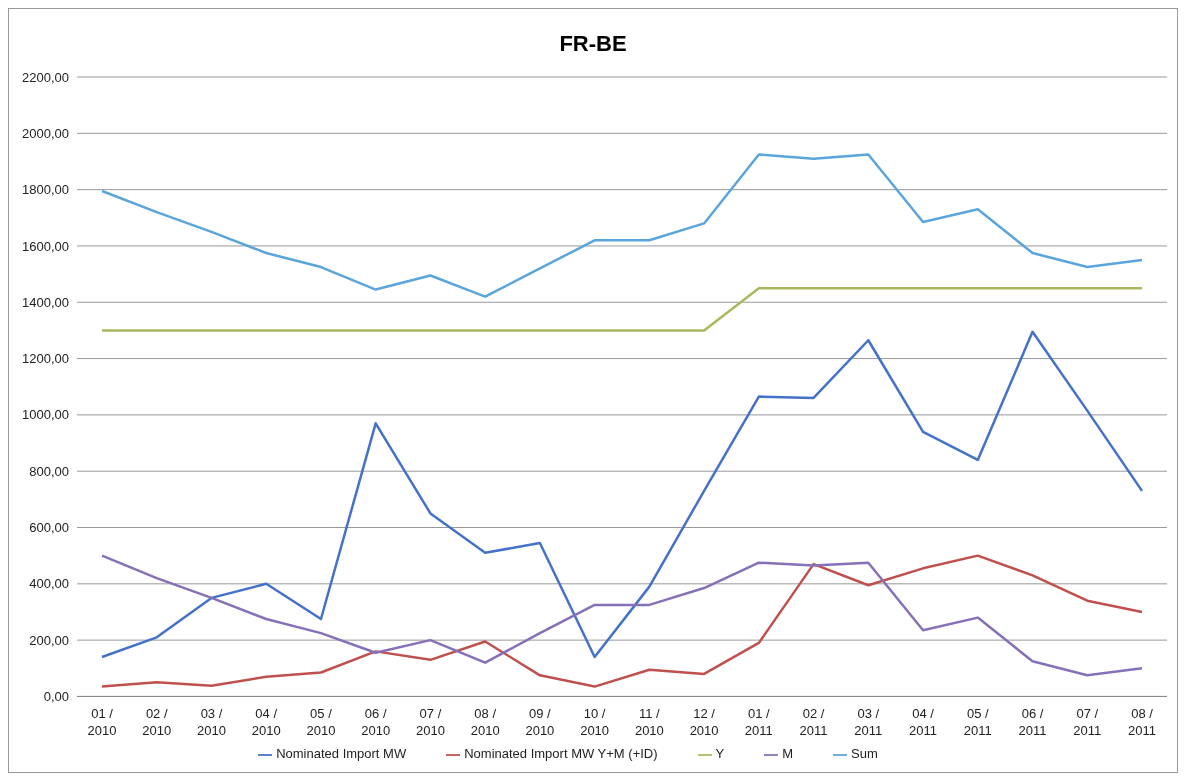 The width and height of the screenshot is (1187, 783). I want to click on legend-label: Y, so click(720, 754).